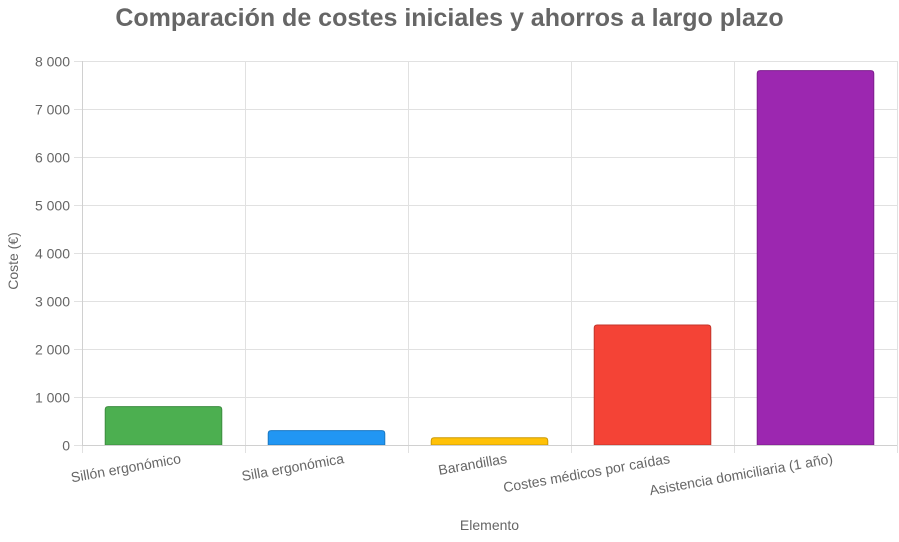 This screenshot has width=899, height=542. Describe the element at coordinates (489, 525) in the screenshot. I see `x-axis-title: Elemento` at that location.